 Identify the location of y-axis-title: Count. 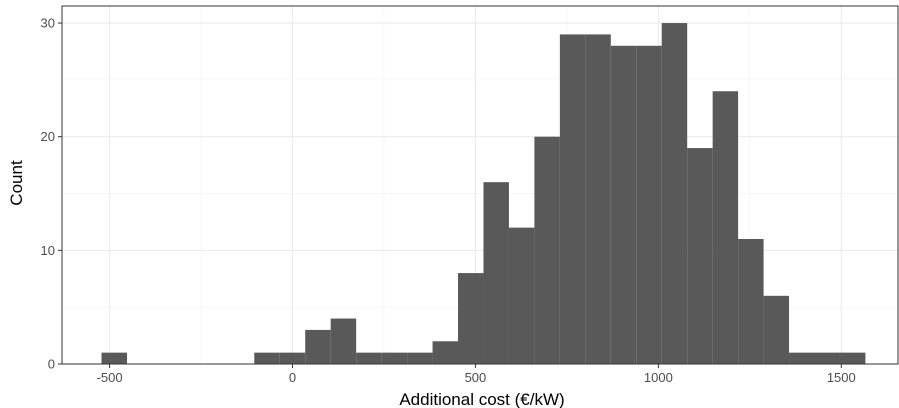
(16, 183).